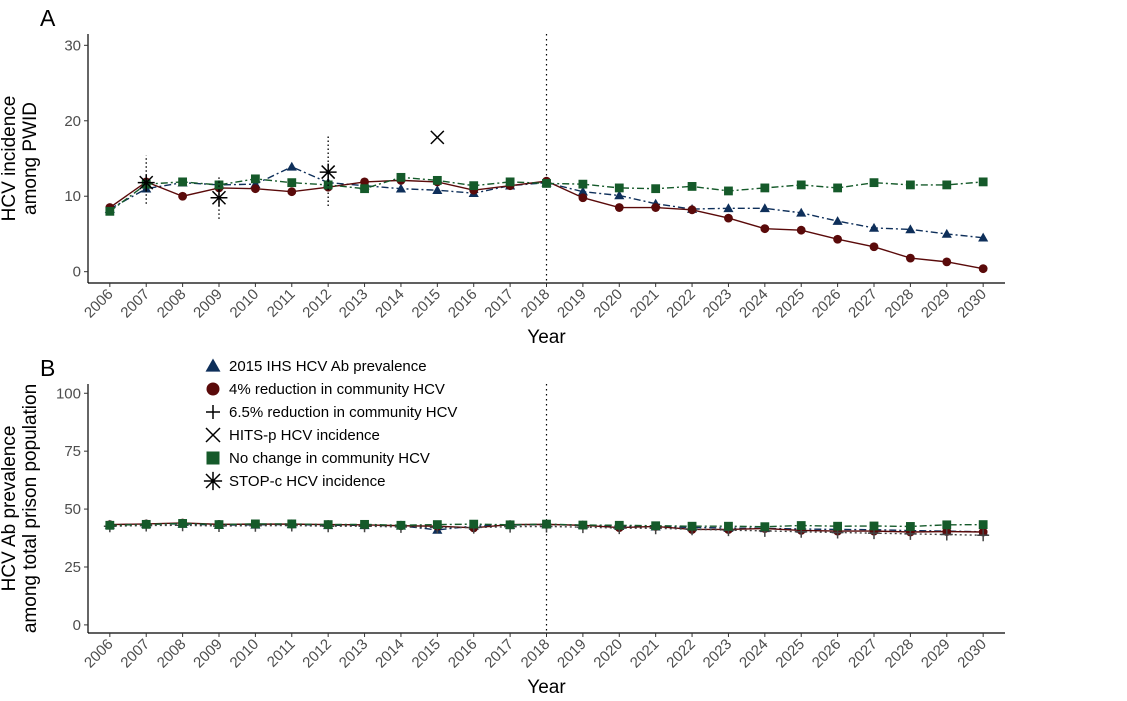 The width and height of the screenshot is (1127, 701). Describe the element at coordinates (68, 393) in the screenshot. I see `y-tick-label: 100` at that location.